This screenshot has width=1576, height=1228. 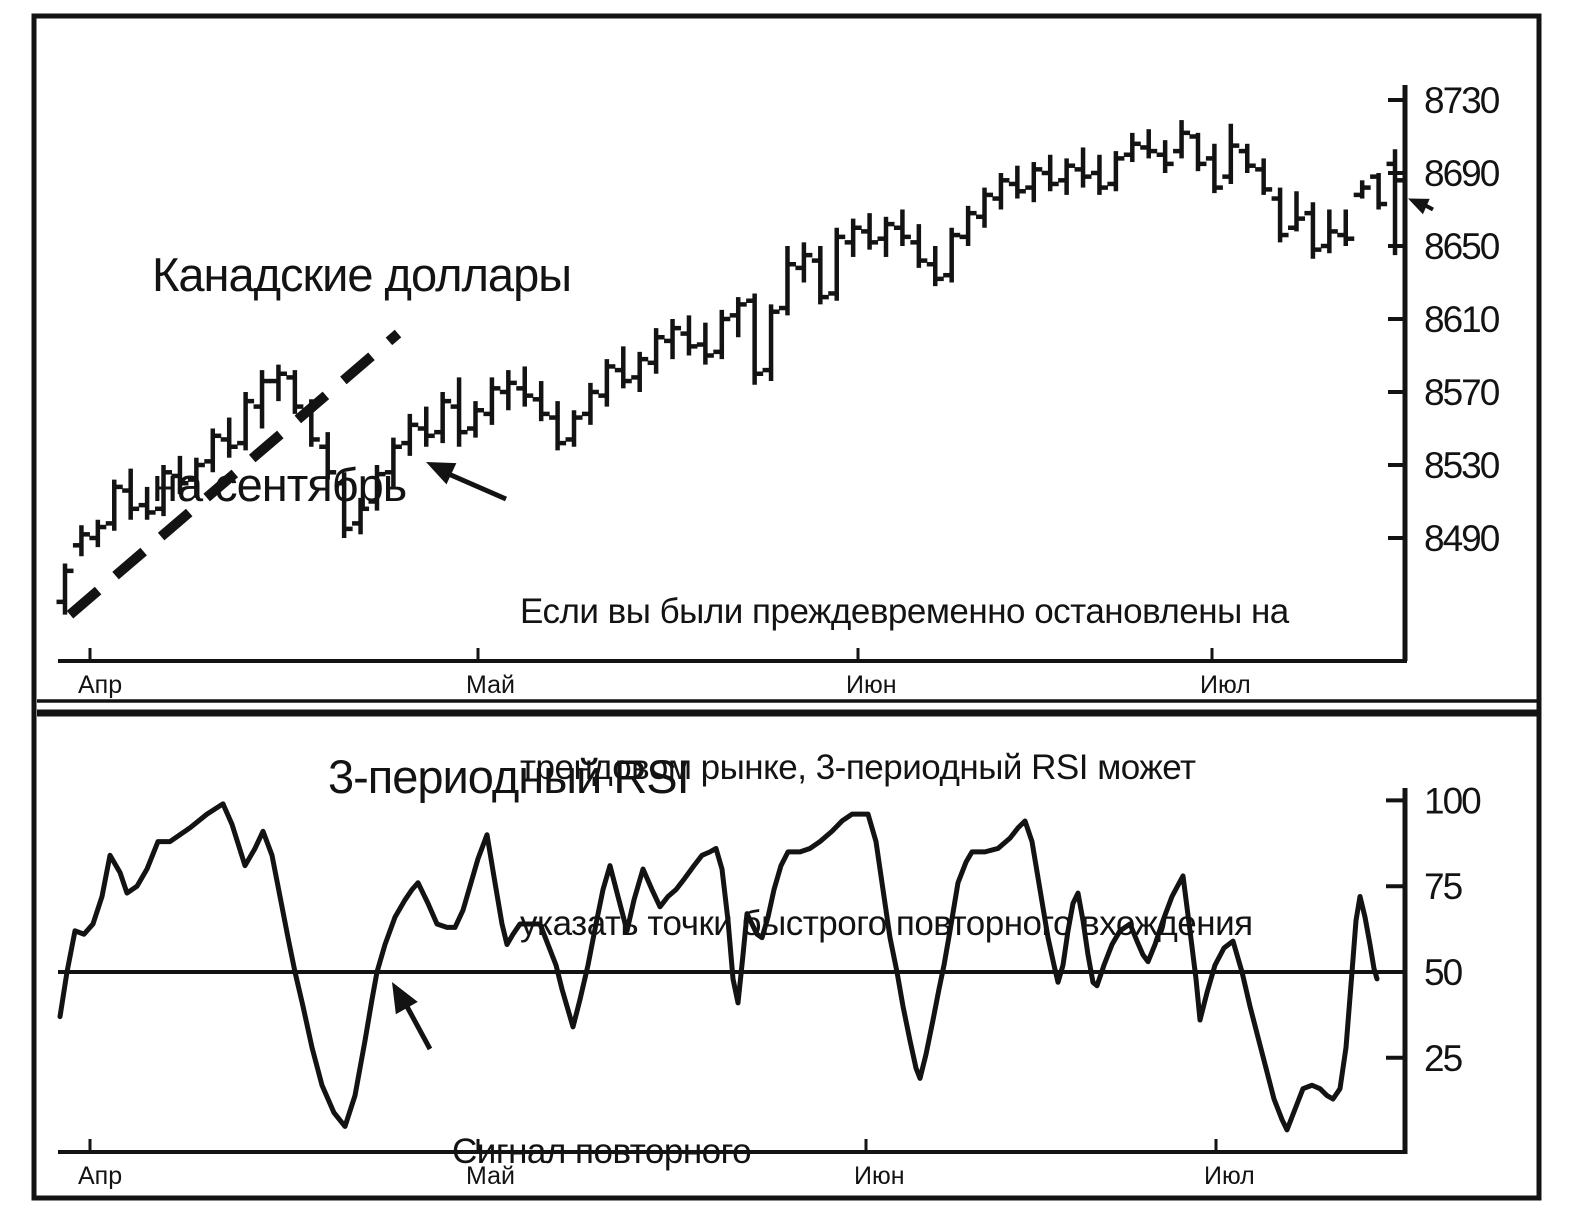 What do you see at coordinates (1443, 1058) in the screenshot?
I see `rsi-ytick-label: 25` at bounding box center [1443, 1058].